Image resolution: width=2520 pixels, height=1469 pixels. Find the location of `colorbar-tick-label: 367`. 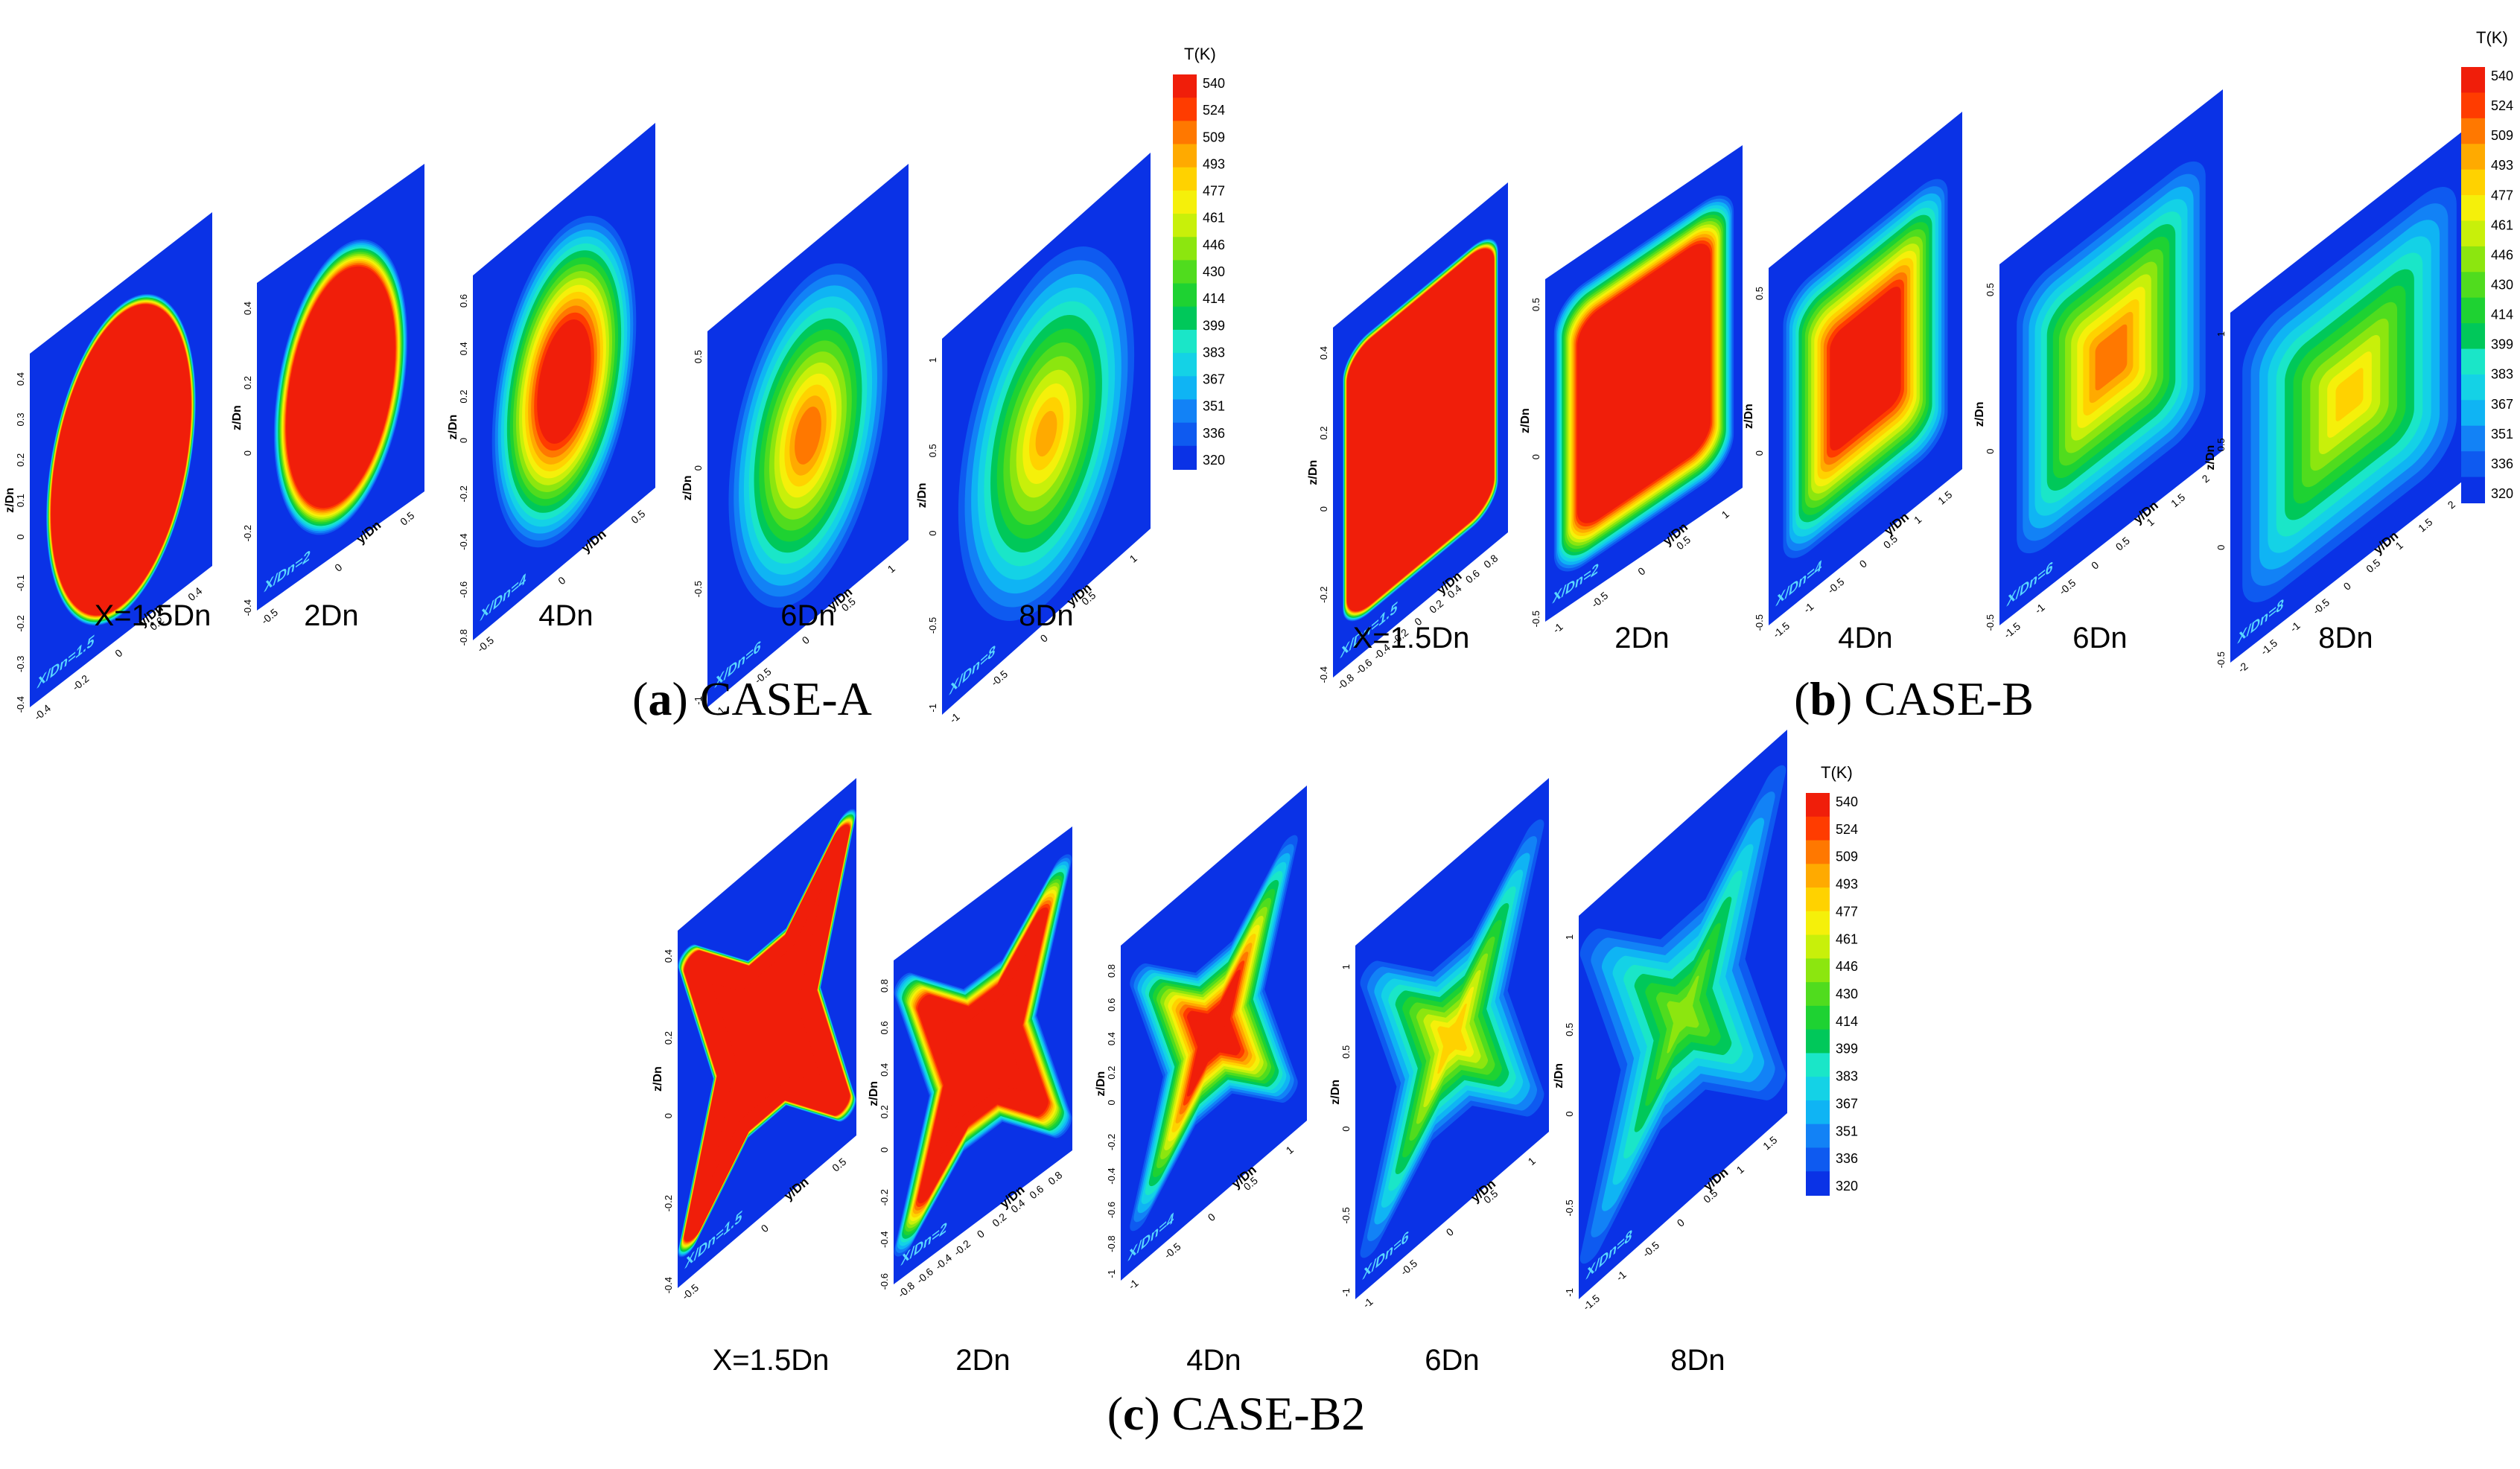

colorbar-tick-label: 367 is located at coordinates (1214, 380).